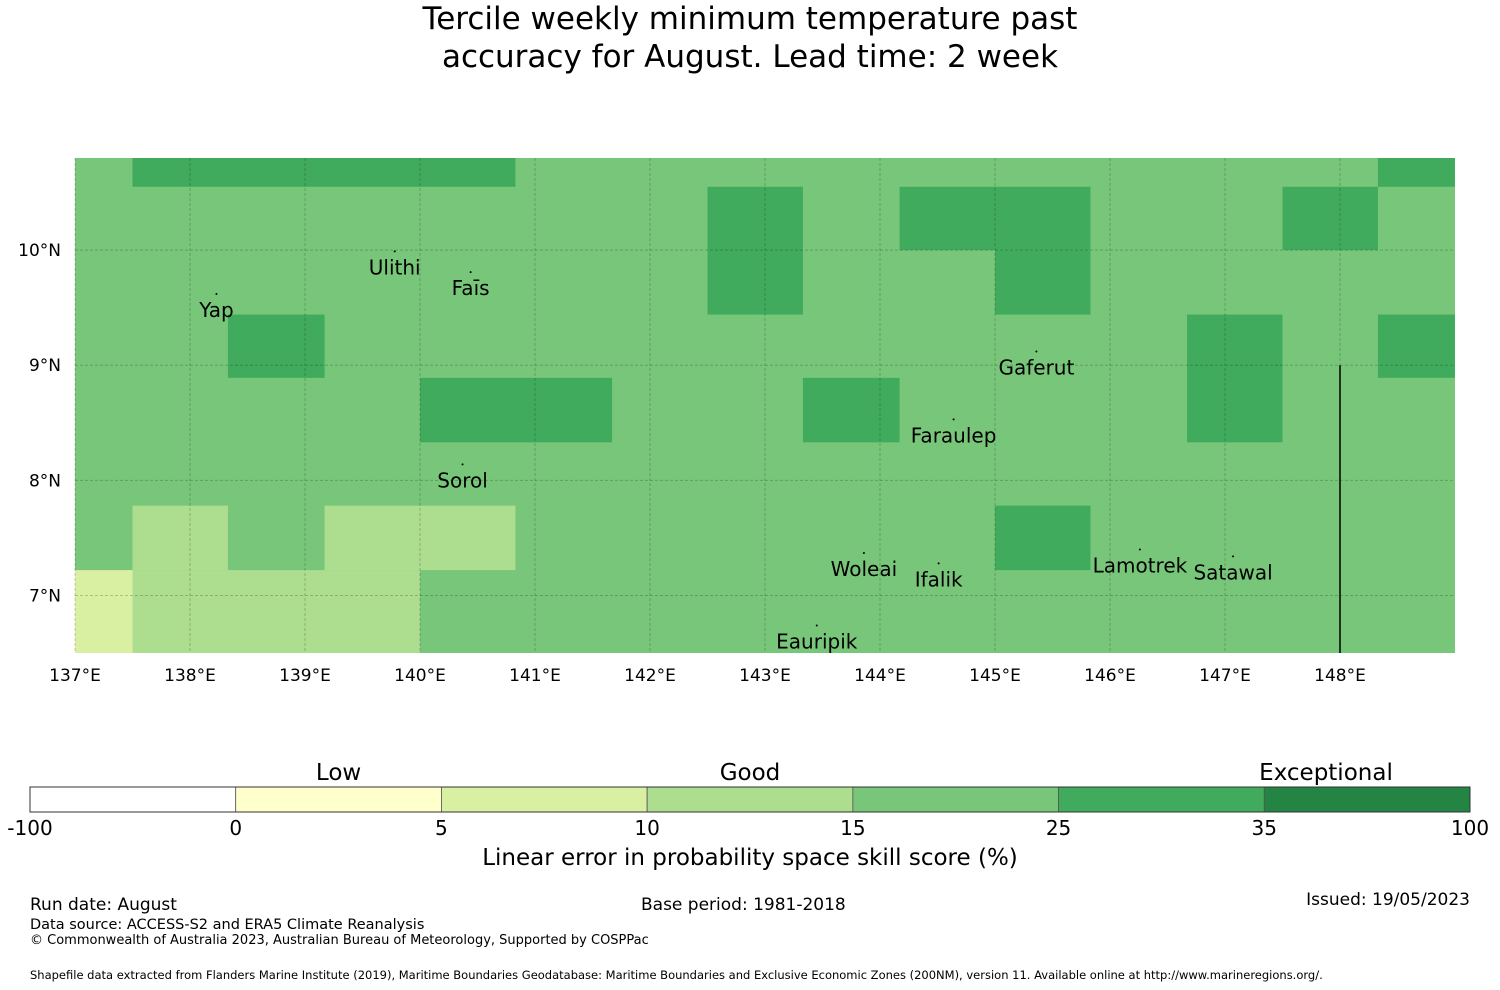  What do you see at coordinates (1470, 828) in the screenshot?
I see `colorbar-tick-label: 100` at bounding box center [1470, 828].